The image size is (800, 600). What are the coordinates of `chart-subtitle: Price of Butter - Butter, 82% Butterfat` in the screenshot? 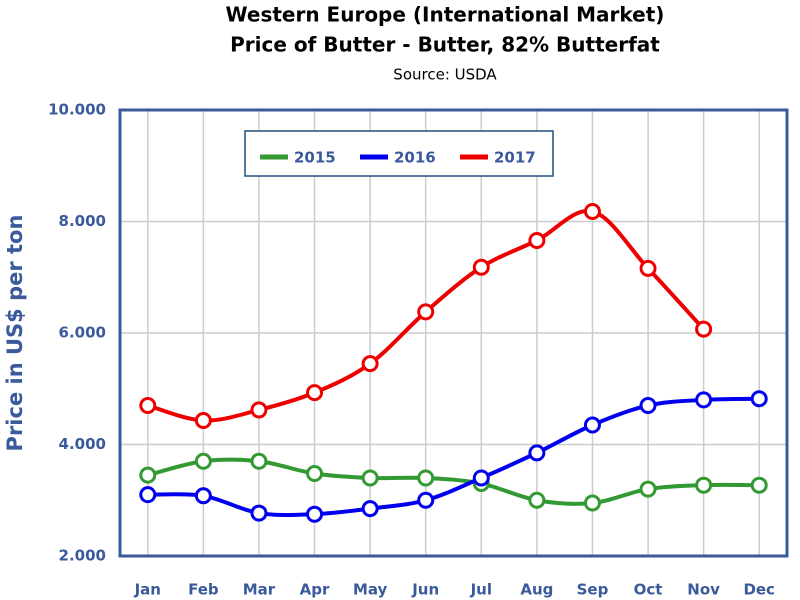 It's located at (445, 45).